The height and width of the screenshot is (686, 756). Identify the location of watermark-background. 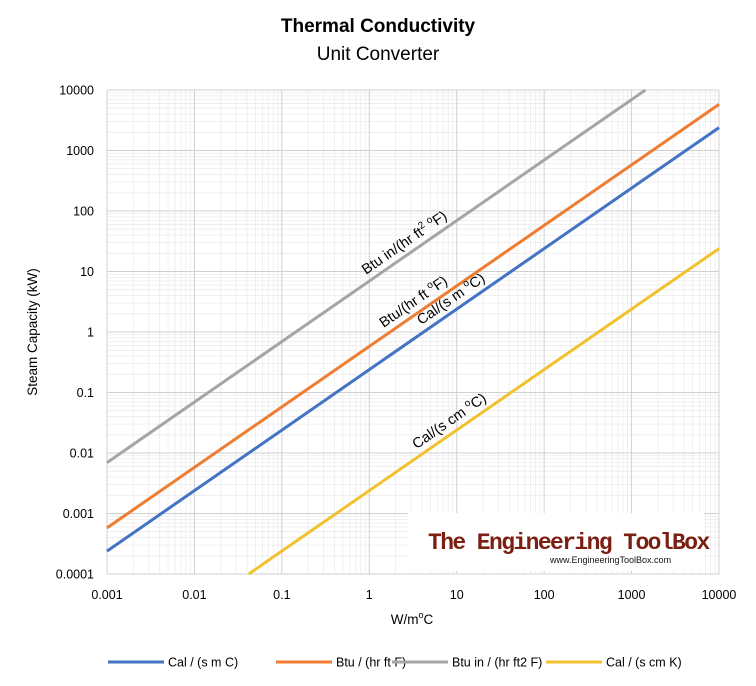
(556, 542).